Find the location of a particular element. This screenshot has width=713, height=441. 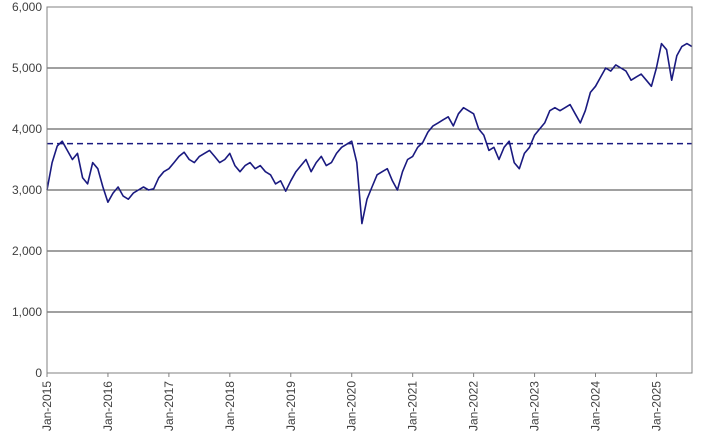

y-tick-label: 2,000 is located at coordinates (27, 251).